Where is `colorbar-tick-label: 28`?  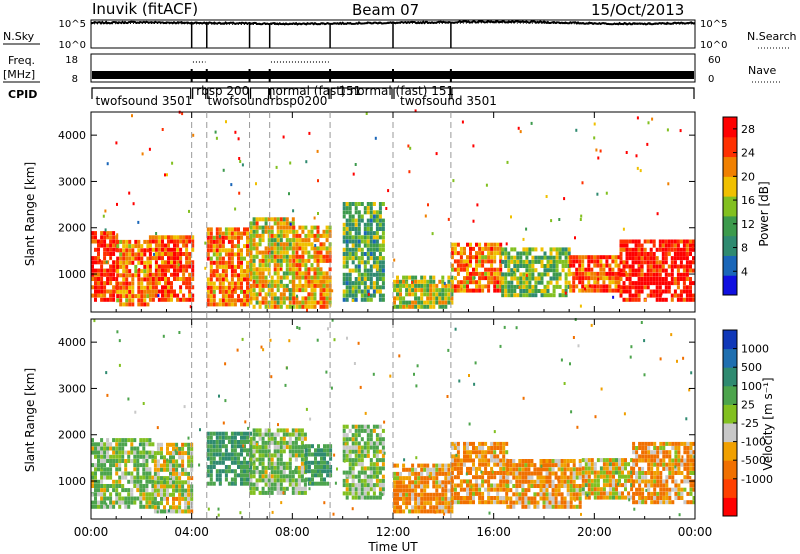
colorbar-tick-label: 28 is located at coordinates (748, 129).